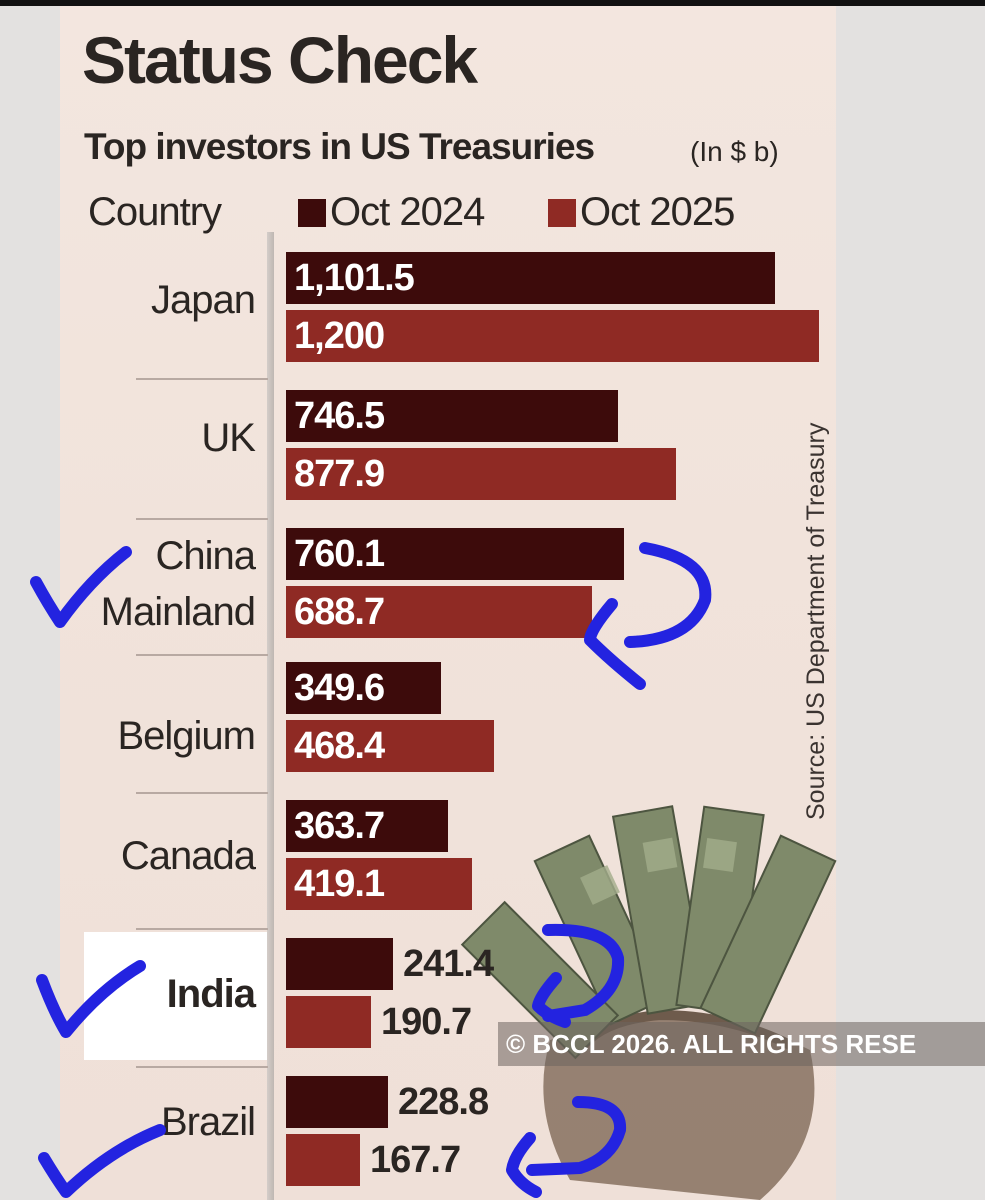  I want to click on legend-item-oct-2025: Oct 2025, so click(641, 212).